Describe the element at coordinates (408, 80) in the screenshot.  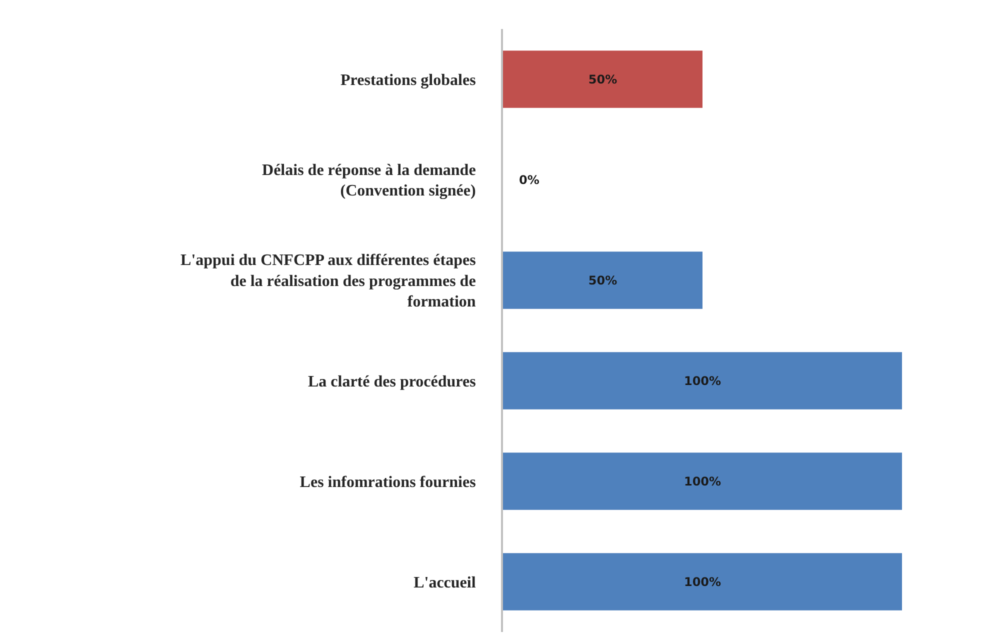
I see `y-tick-label: Prestations globales` at that location.